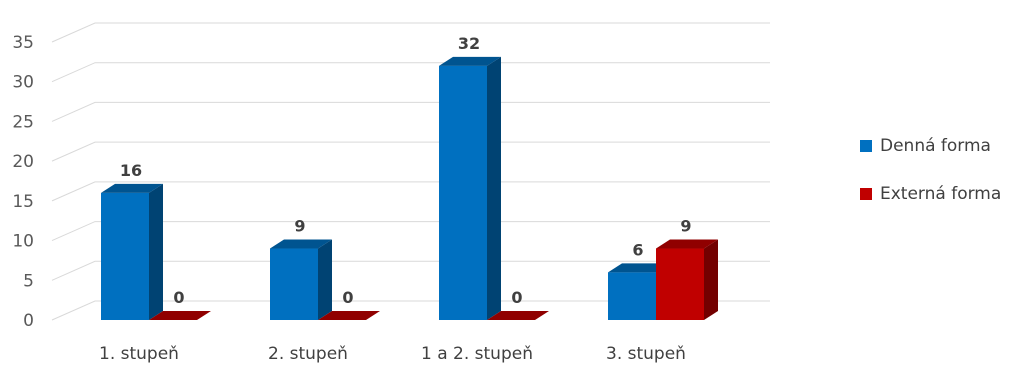  Describe the element at coordinates (23, 242) in the screenshot. I see `y-tick-label: 10` at that location.